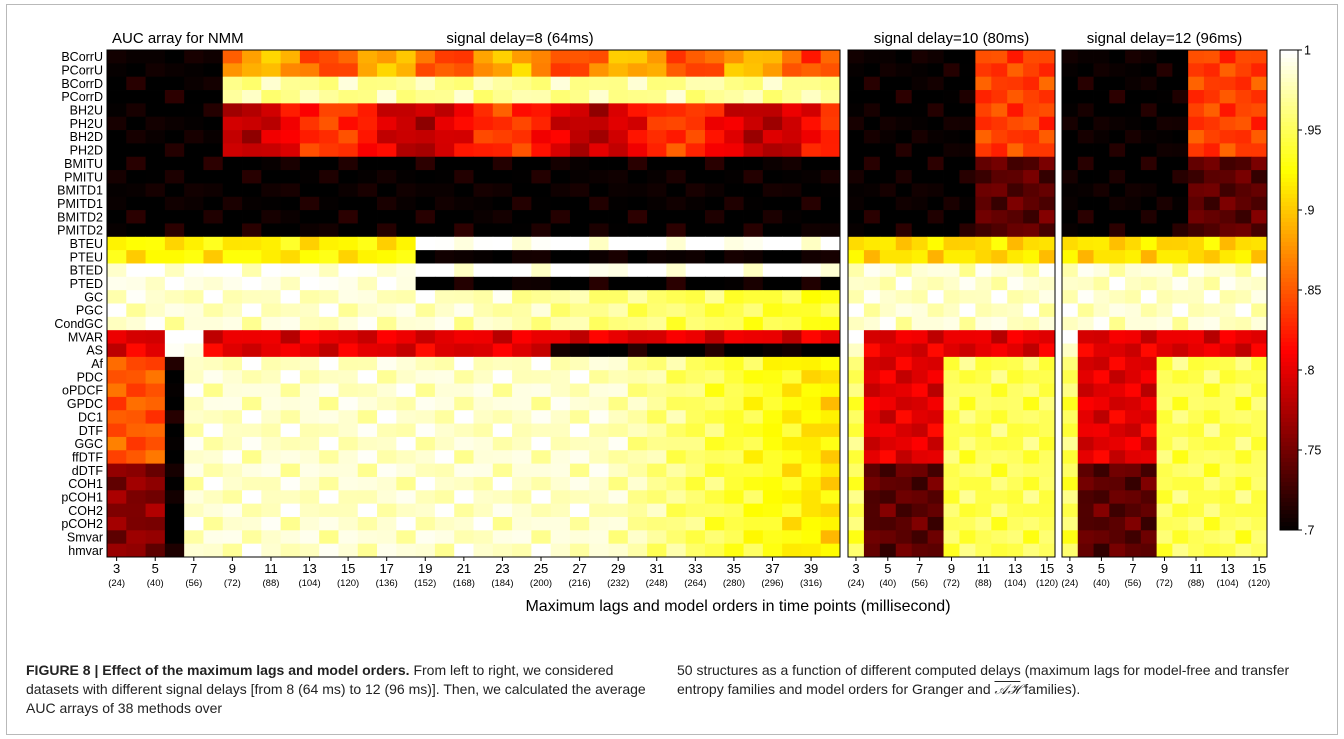  Describe the element at coordinates (579, 583) in the screenshot. I see `x-tick-ms-label: (216)` at that location.